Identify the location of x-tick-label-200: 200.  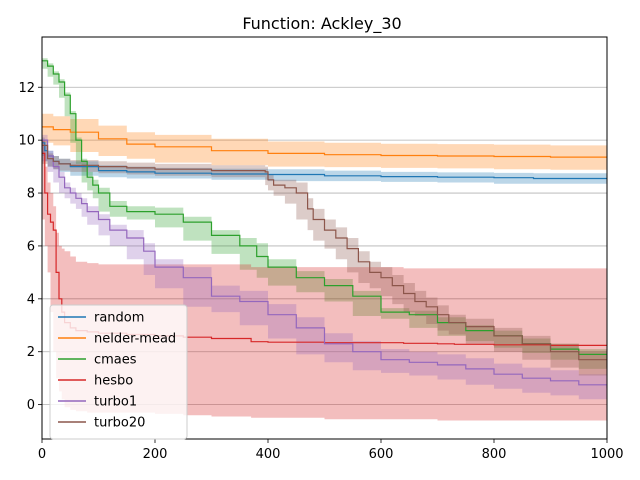
(155, 454).